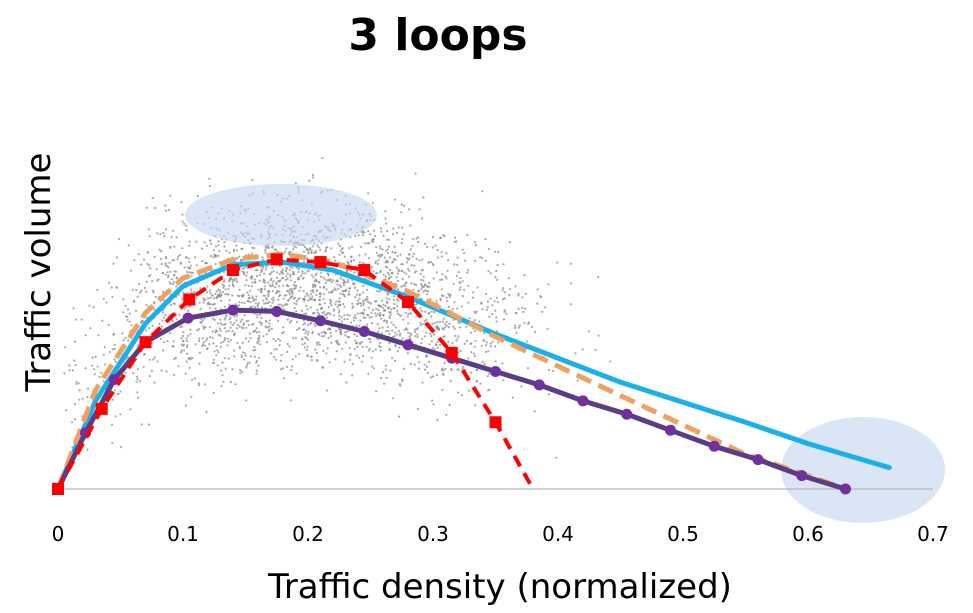 This screenshot has width=973, height=613. Describe the element at coordinates (58, 534) in the screenshot. I see `x-tick-label: 0` at that location.